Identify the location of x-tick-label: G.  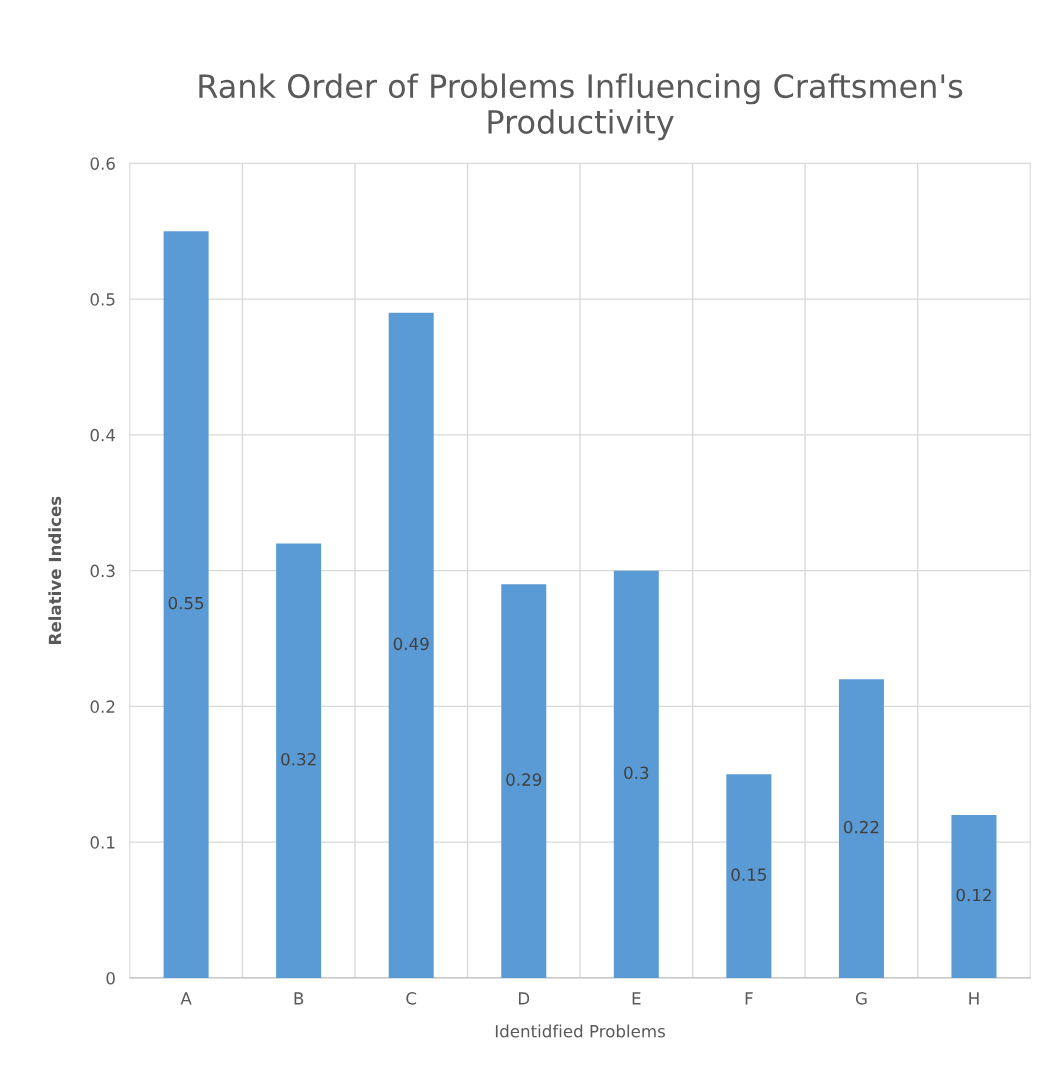
(861, 998).